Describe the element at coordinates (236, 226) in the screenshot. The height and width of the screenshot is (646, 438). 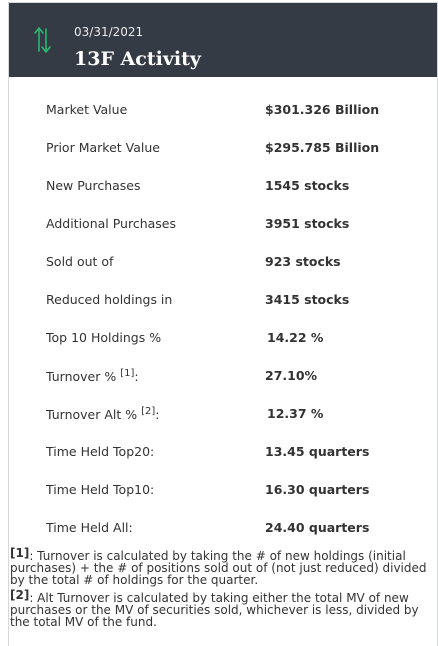
I see `row-additional-purchases: Additional Purchases 3951 stocks` at that location.